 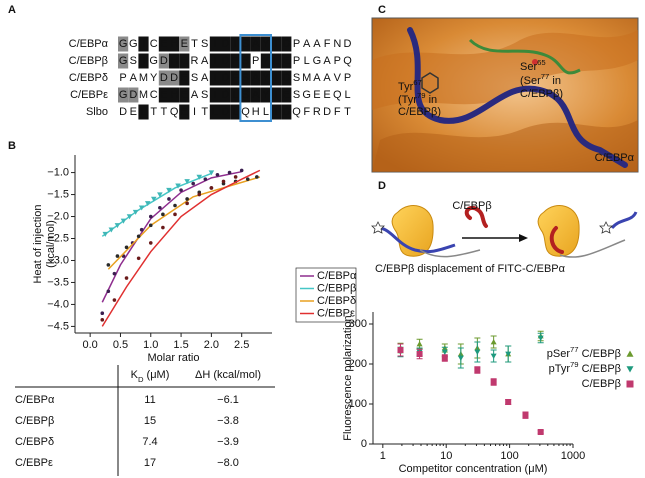 I want to click on table-cell: 15, so click(x=150, y=421).